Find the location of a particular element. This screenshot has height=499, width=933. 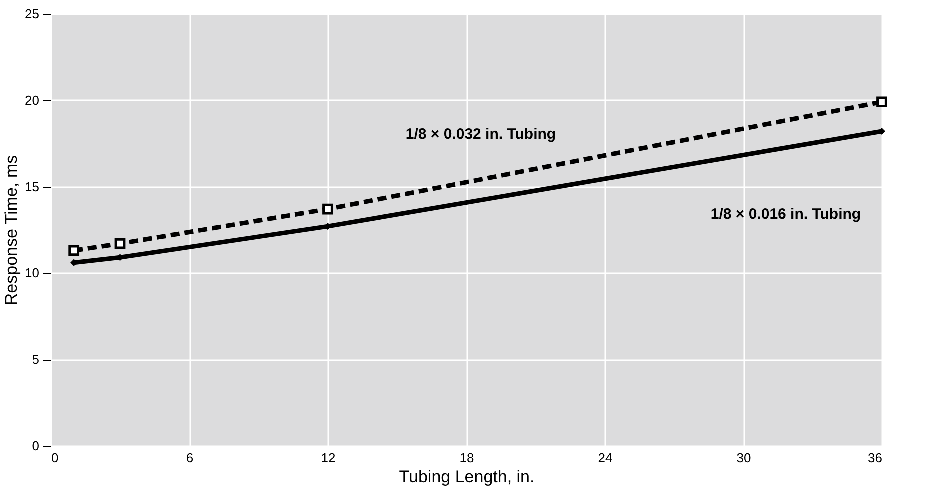

x-tick-label: 30 is located at coordinates (744, 458).